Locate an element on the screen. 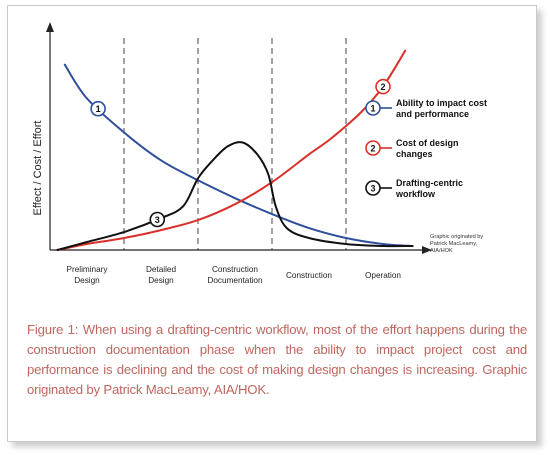  legend-item-3: 3 Drafting-centric workflow is located at coordinates (414, 188).